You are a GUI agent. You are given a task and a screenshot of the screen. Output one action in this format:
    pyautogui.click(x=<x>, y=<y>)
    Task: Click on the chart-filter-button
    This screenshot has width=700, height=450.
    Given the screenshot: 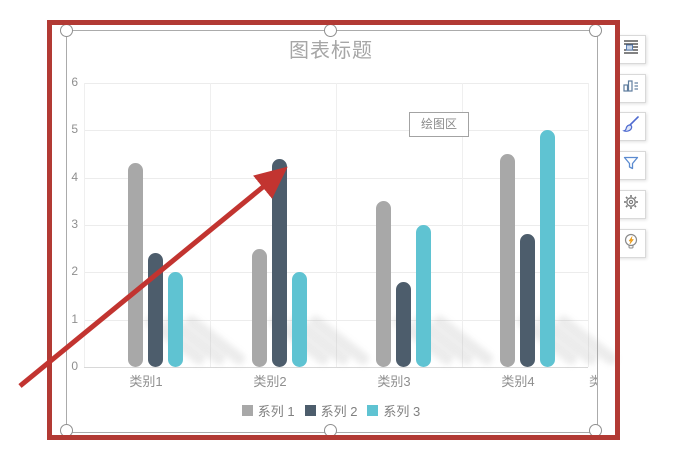 What is the action you would take?
    pyautogui.click(x=631, y=165)
    